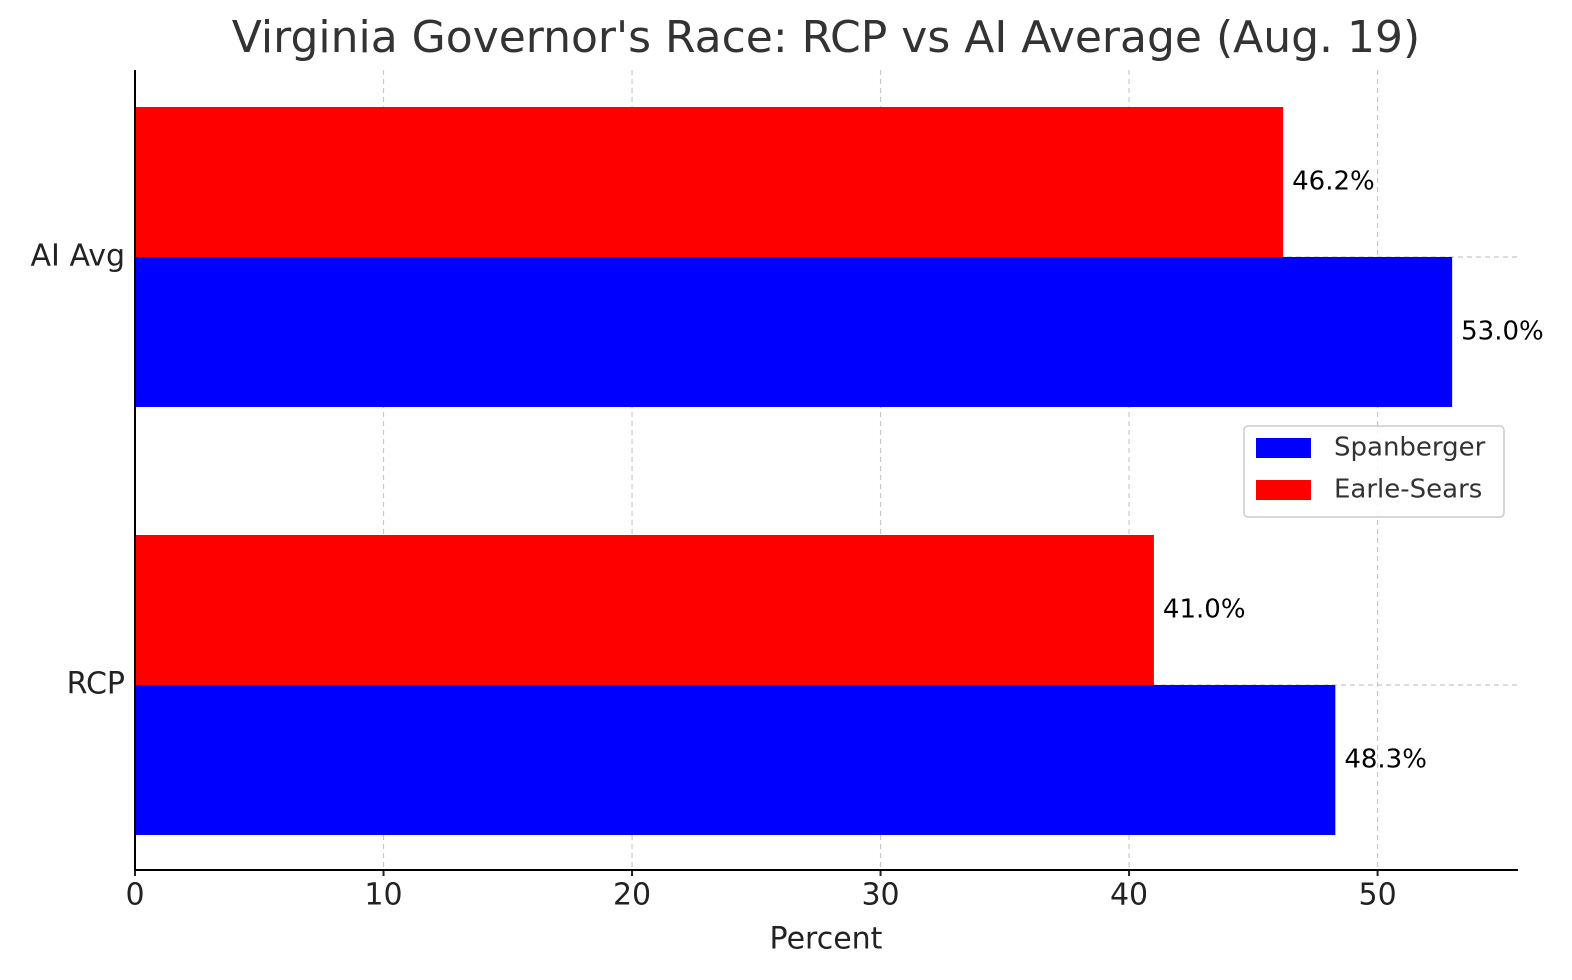 The width and height of the screenshot is (1572, 980). I want to click on legend-label: Spanberger, so click(1410, 448).